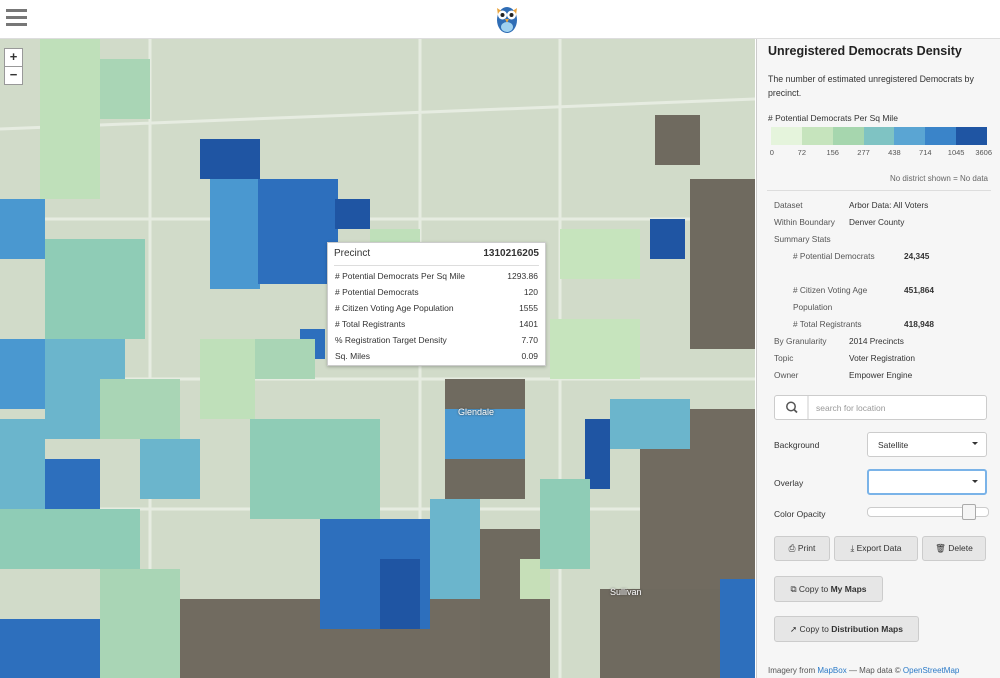 This screenshot has width=1000, height=678. Describe the element at coordinates (352, 356) in the screenshot. I see `tooltip-row-label: Sq. Miles` at that location.